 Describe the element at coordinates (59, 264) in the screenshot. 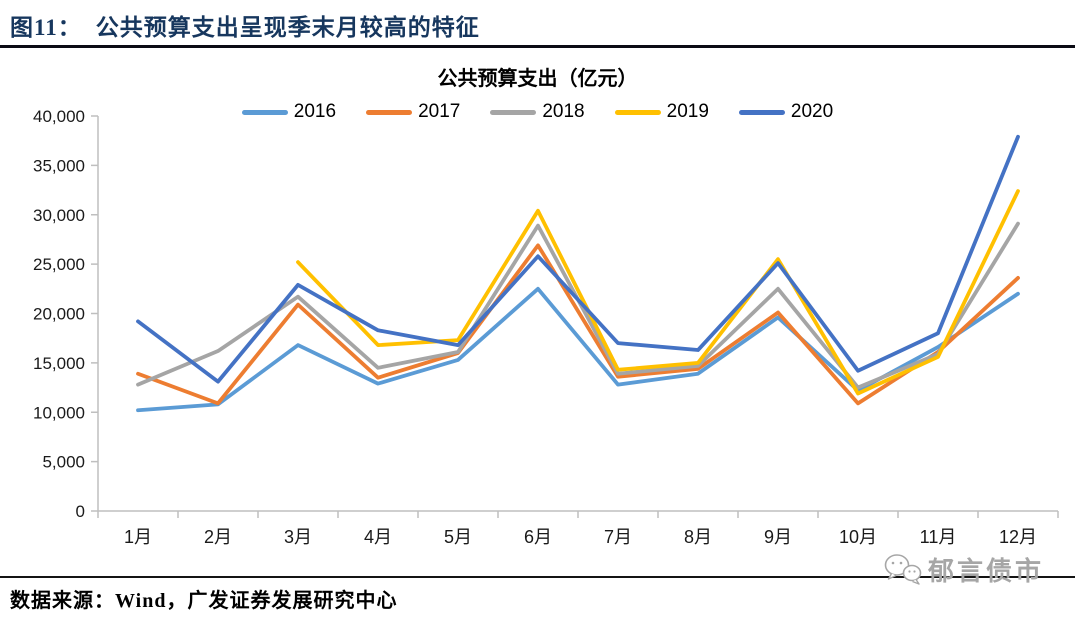

I see `y-tick-label: 25,000` at that location.